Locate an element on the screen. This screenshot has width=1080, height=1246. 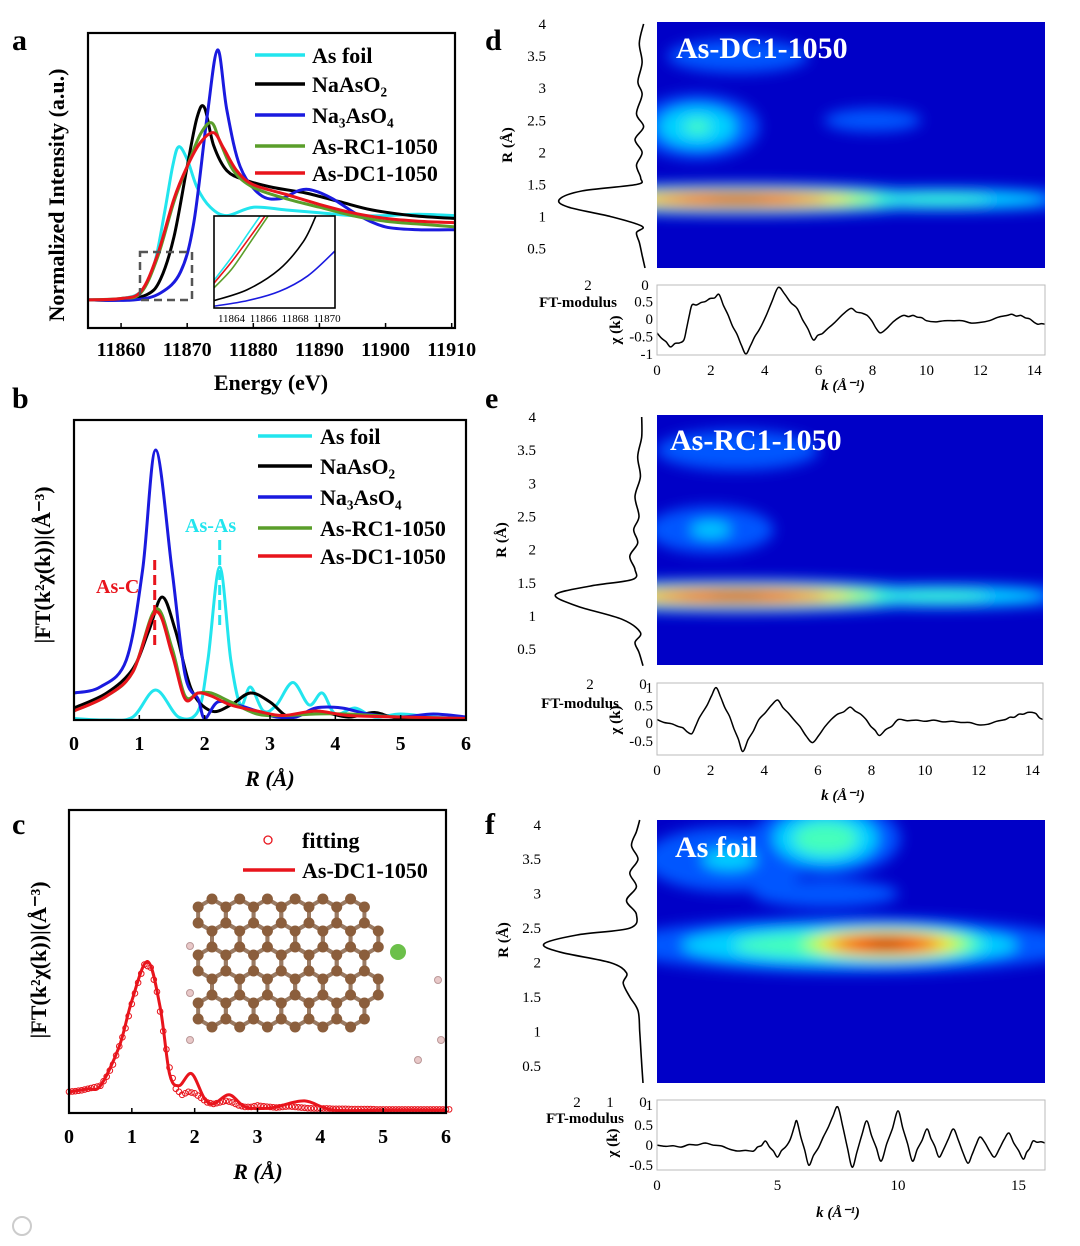
b-x-tick-label: 2 is located at coordinates (205, 744).